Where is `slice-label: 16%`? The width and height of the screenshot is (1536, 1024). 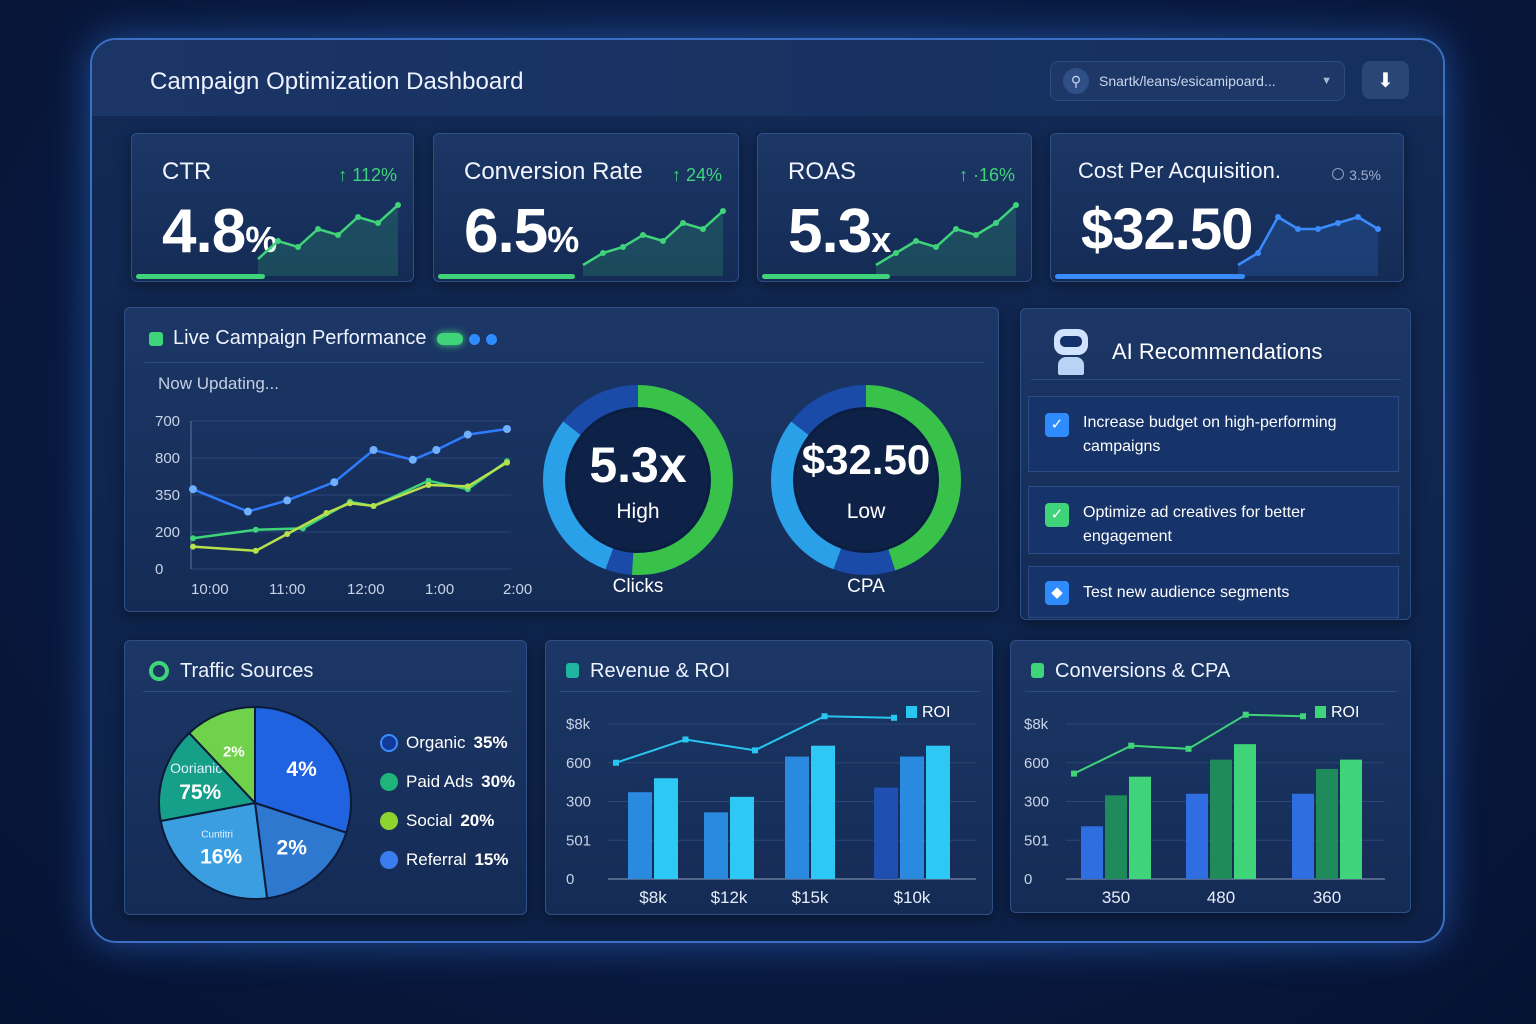
slice-label: 16% is located at coordinates (221, 857).